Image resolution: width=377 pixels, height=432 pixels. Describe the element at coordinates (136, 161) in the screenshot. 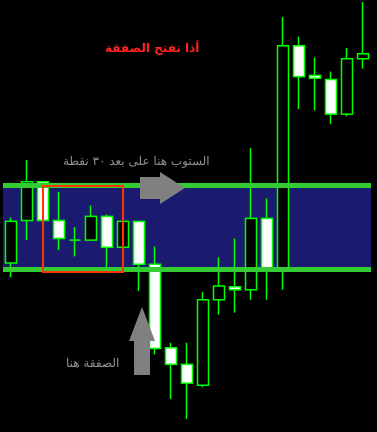

I see `annotation: الستوب هنا على بعد ٣٠ نقطة` at that location.